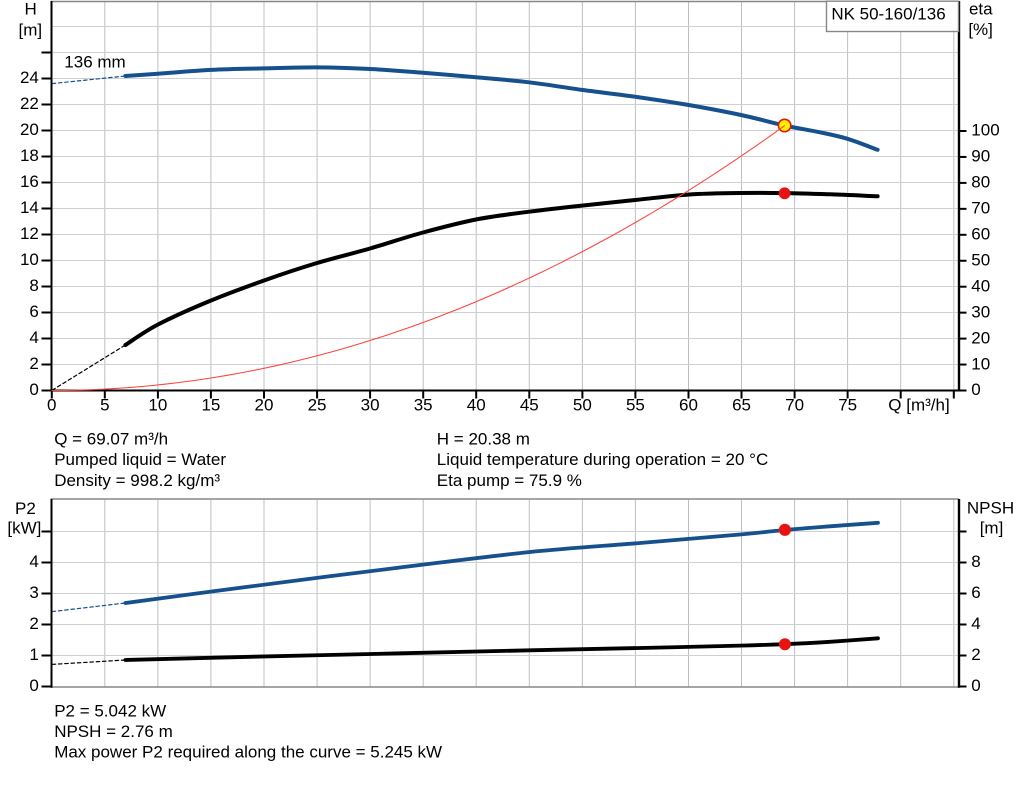 The height and width of the screenshot is (786, 1024). What do you see at coordinates (94, 61) in the screenshot?
I see `svg-text: 136 mm` at bounding box center [94, 61].